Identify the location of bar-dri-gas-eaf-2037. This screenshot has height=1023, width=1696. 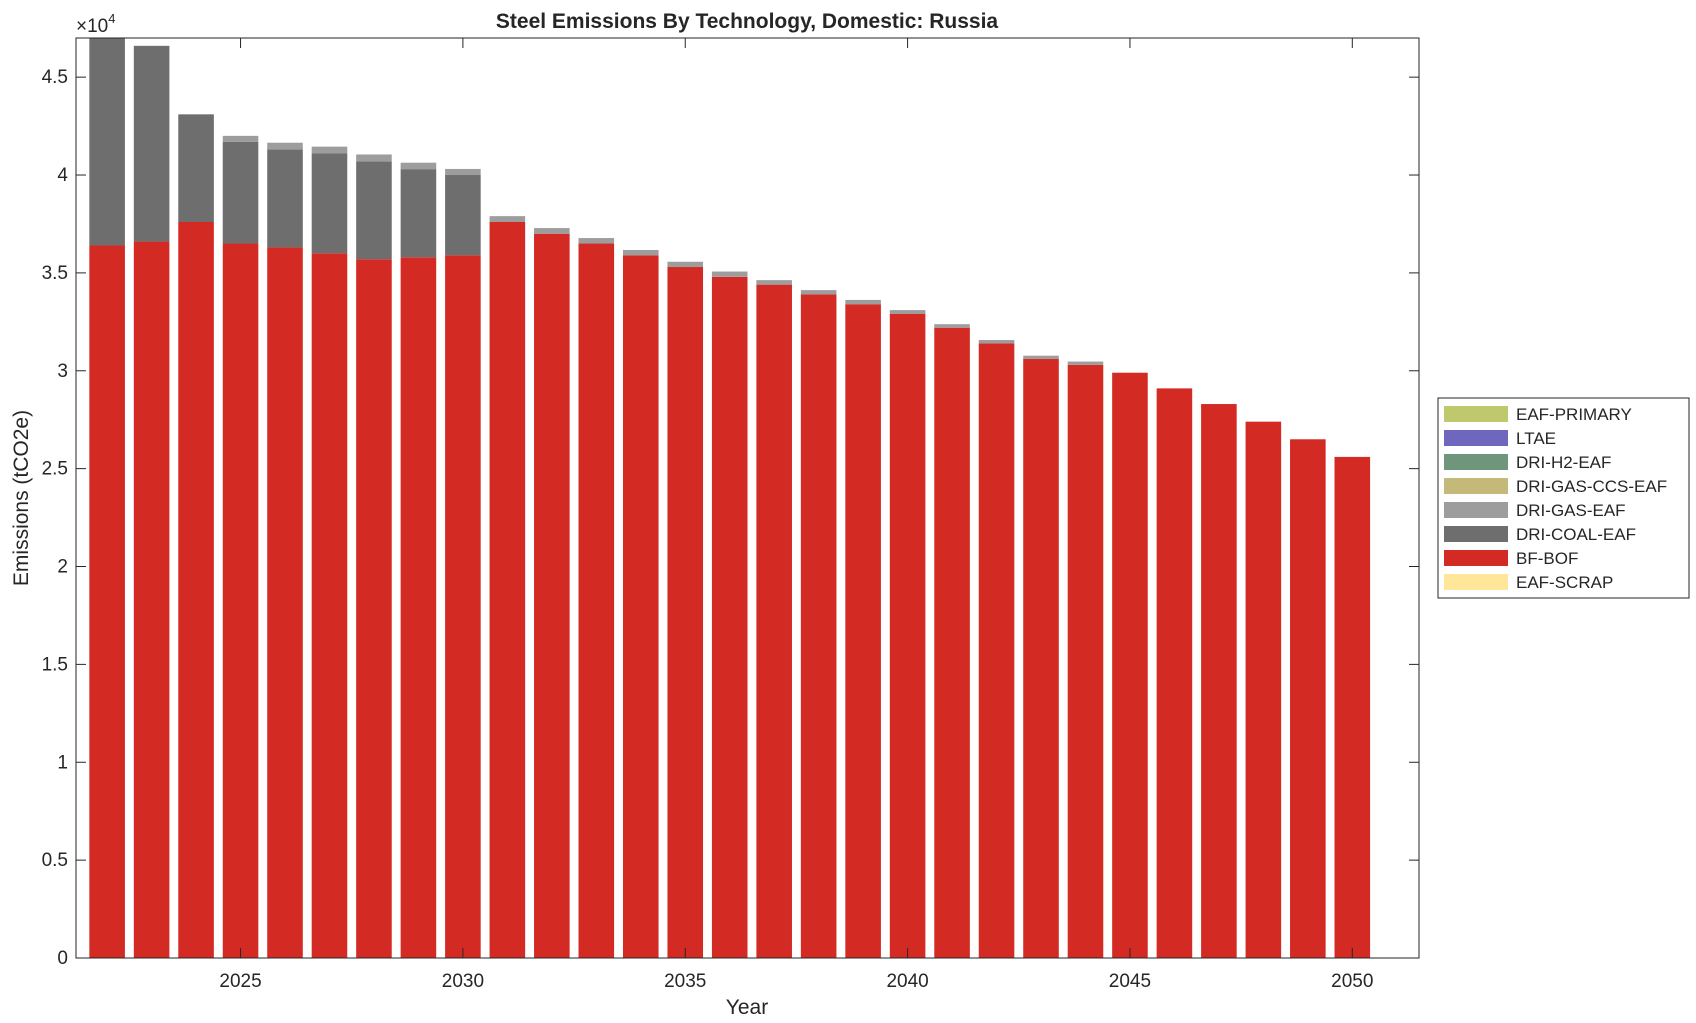
(774, 282).